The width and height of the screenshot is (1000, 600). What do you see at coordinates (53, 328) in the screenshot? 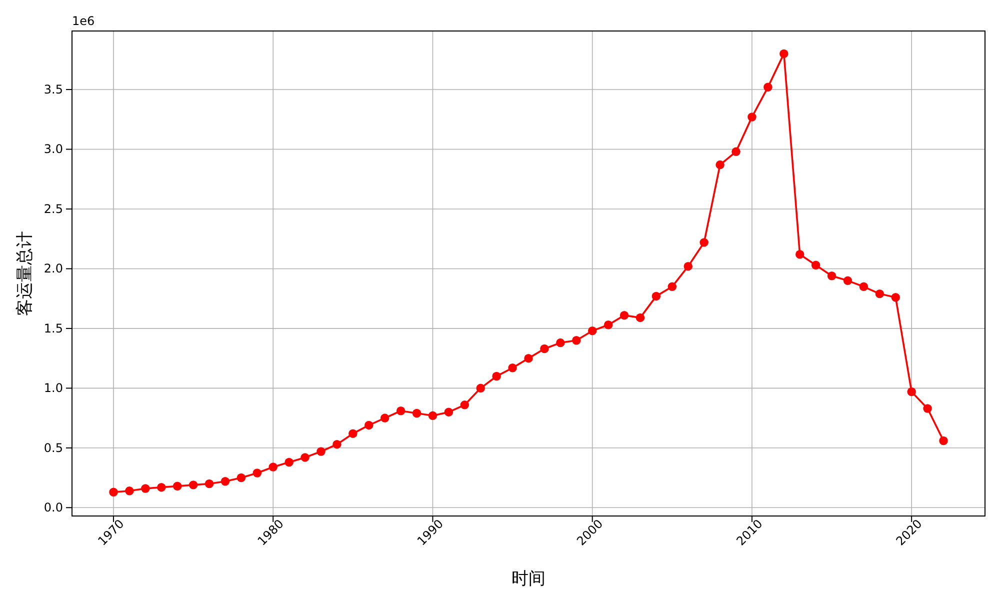
I see `y-tick-label: 1.5` at bounding box center [53, 328].